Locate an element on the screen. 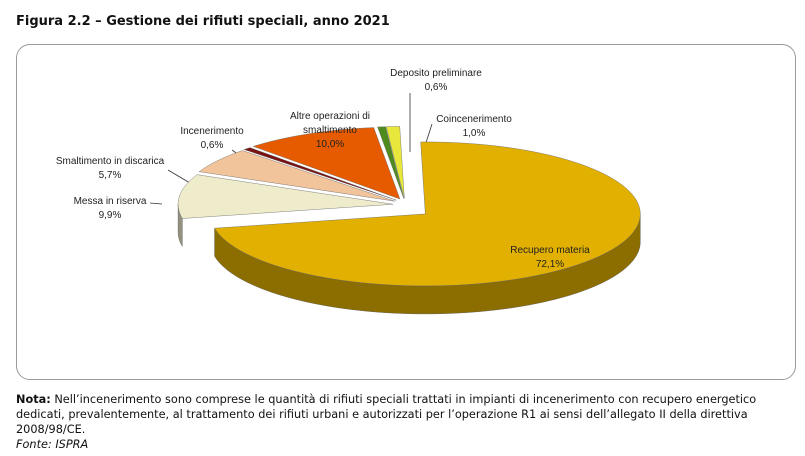 This screenshot has width=805, height=456. category-label: Deposito preliminare is located at coordinates (436, 73).